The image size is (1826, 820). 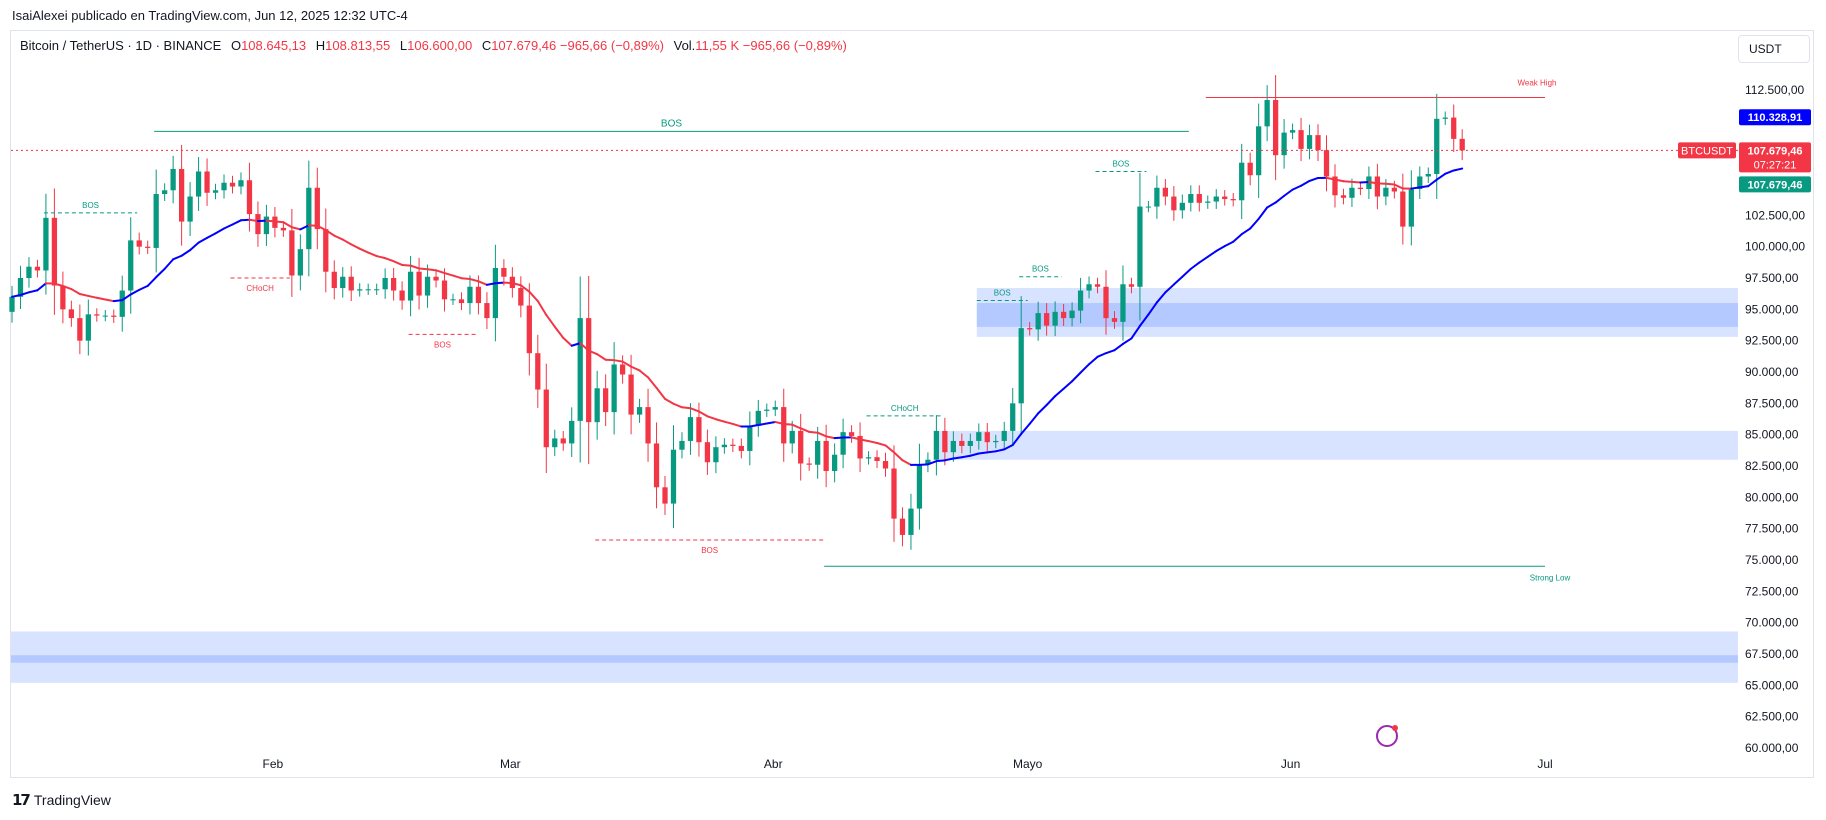 I want to click on price-label-box, so click(x=1775, y=184).